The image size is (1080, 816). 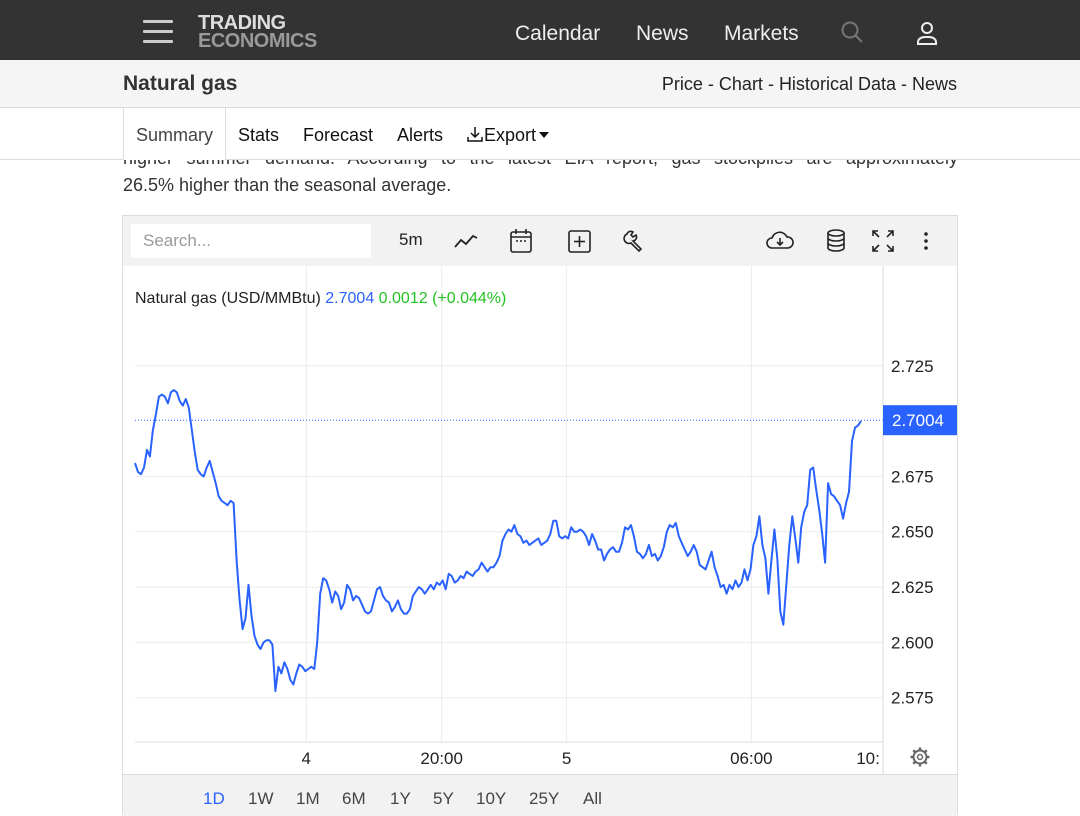 I want to click on tab-forecast: Forecast, so click(x=338, y=135).